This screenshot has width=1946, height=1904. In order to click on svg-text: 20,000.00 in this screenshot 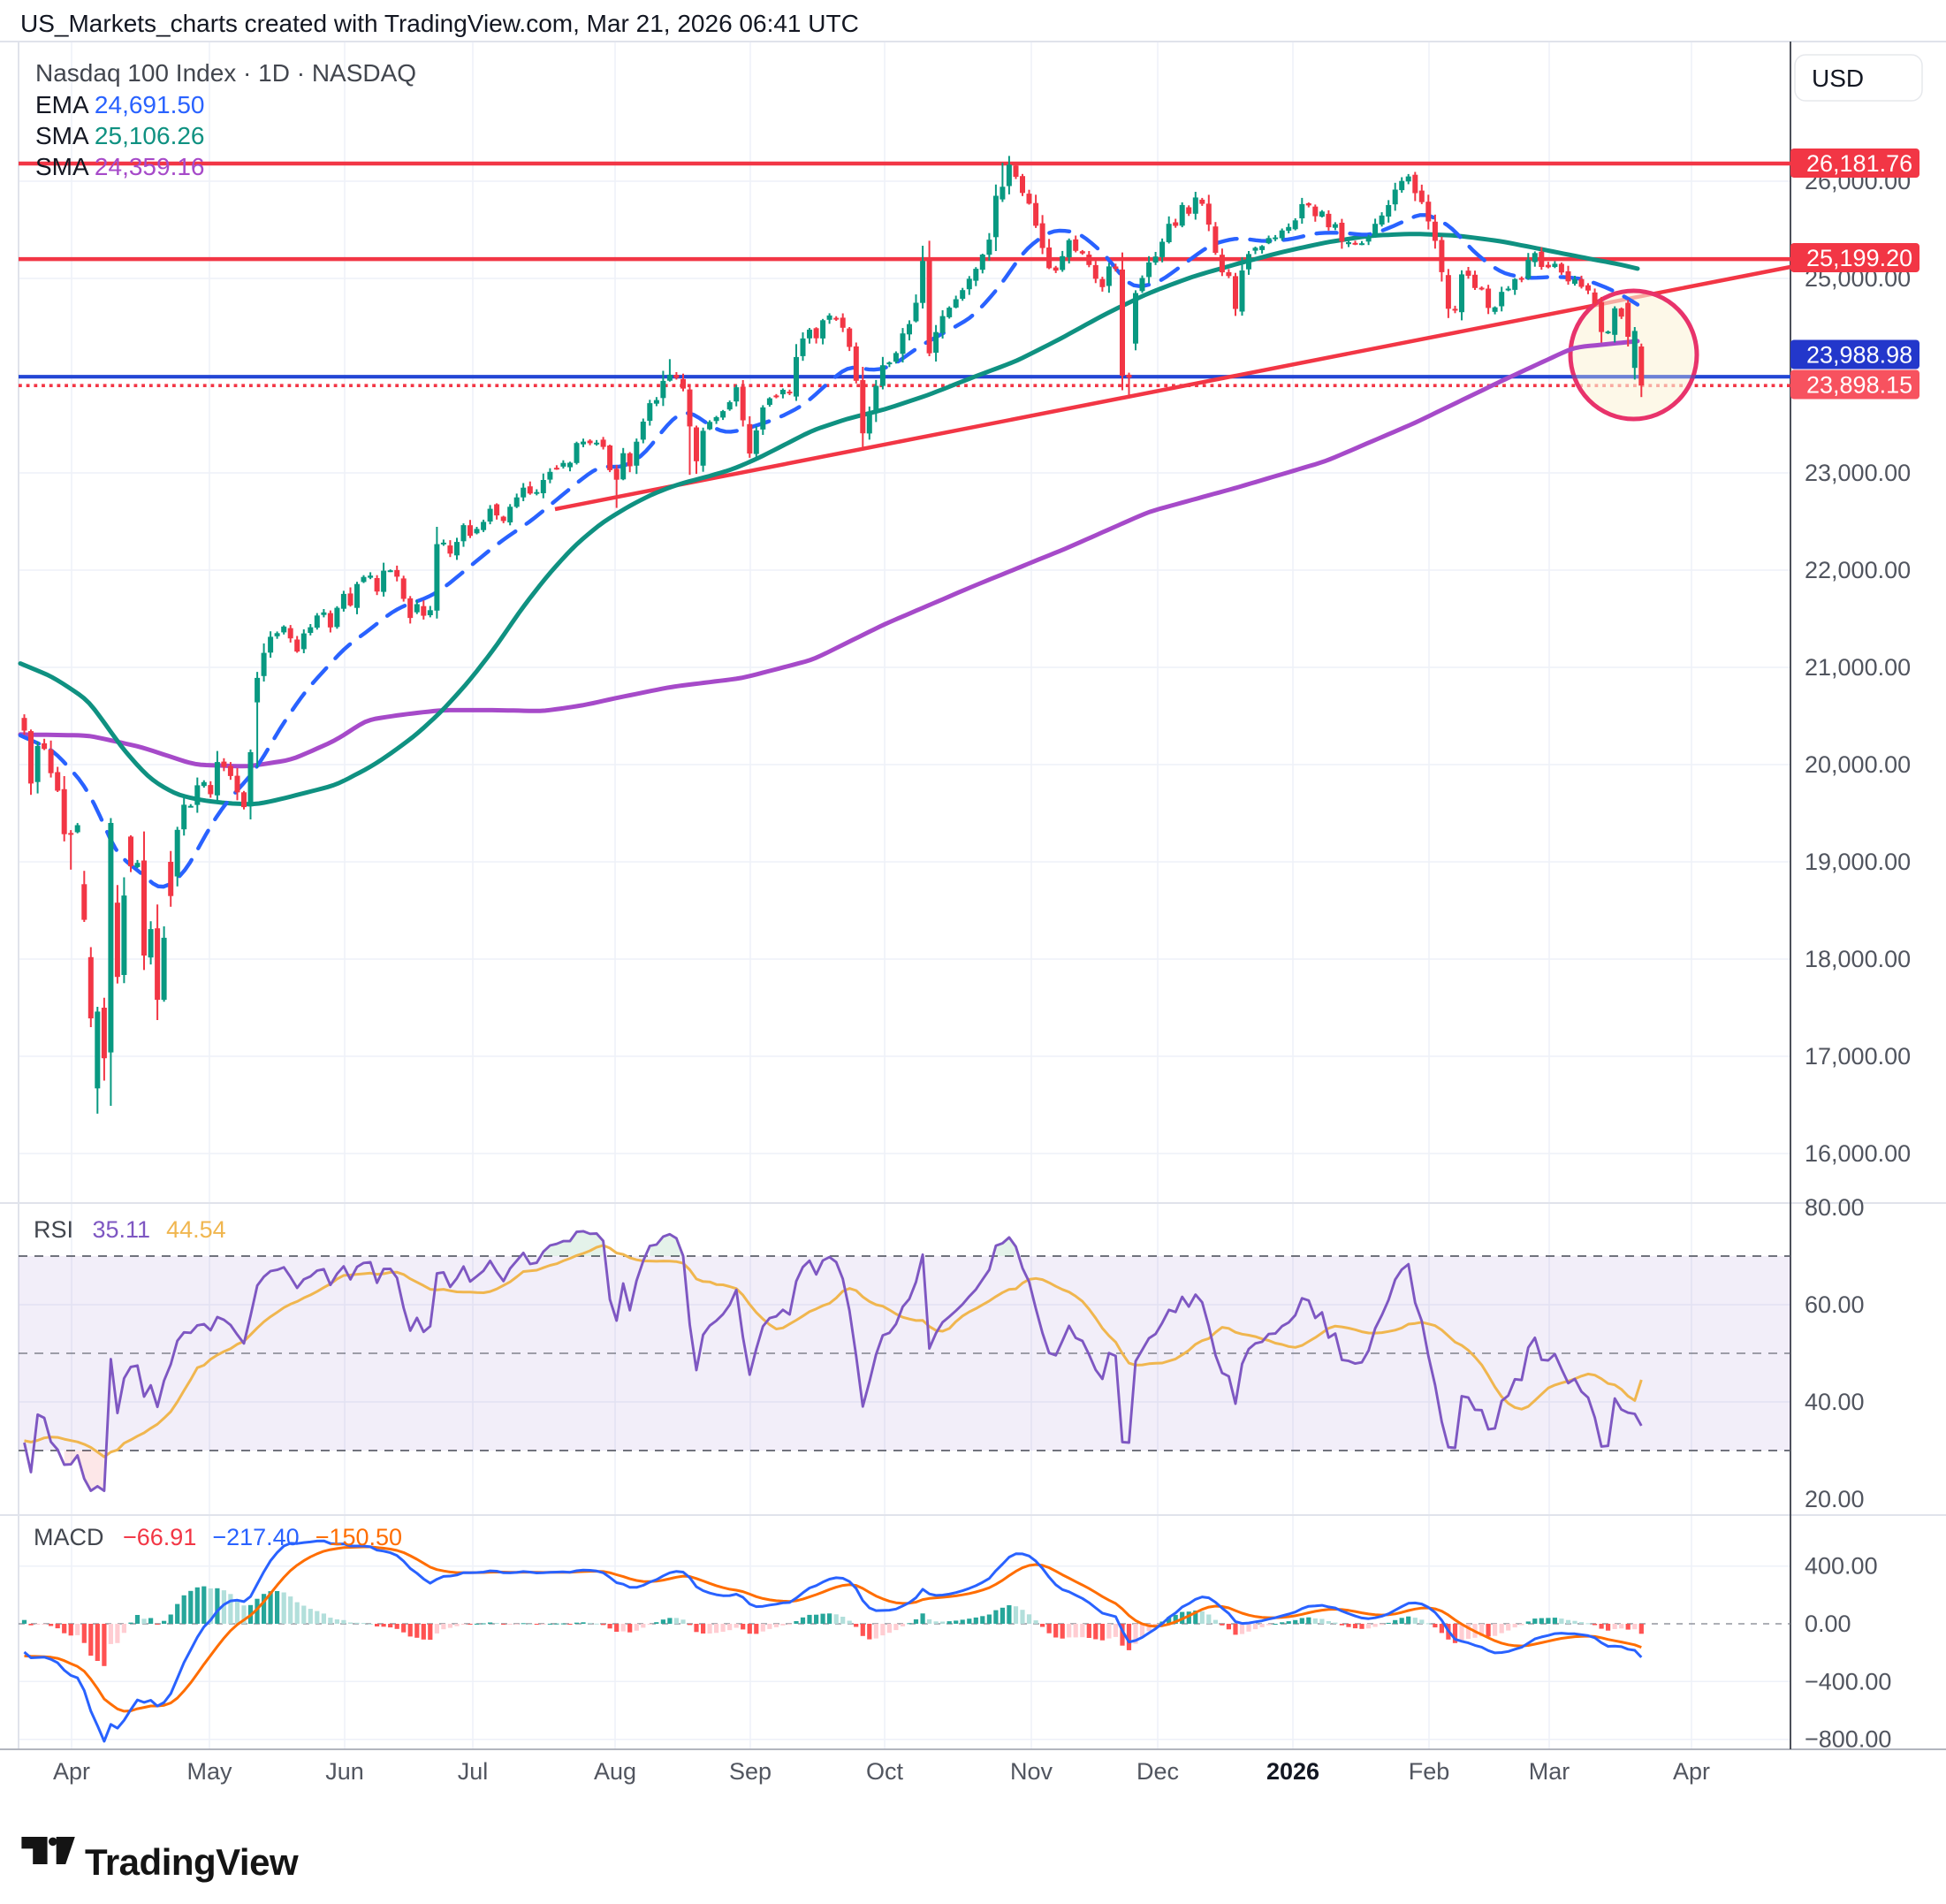, I will do `click(1858, 764)`.